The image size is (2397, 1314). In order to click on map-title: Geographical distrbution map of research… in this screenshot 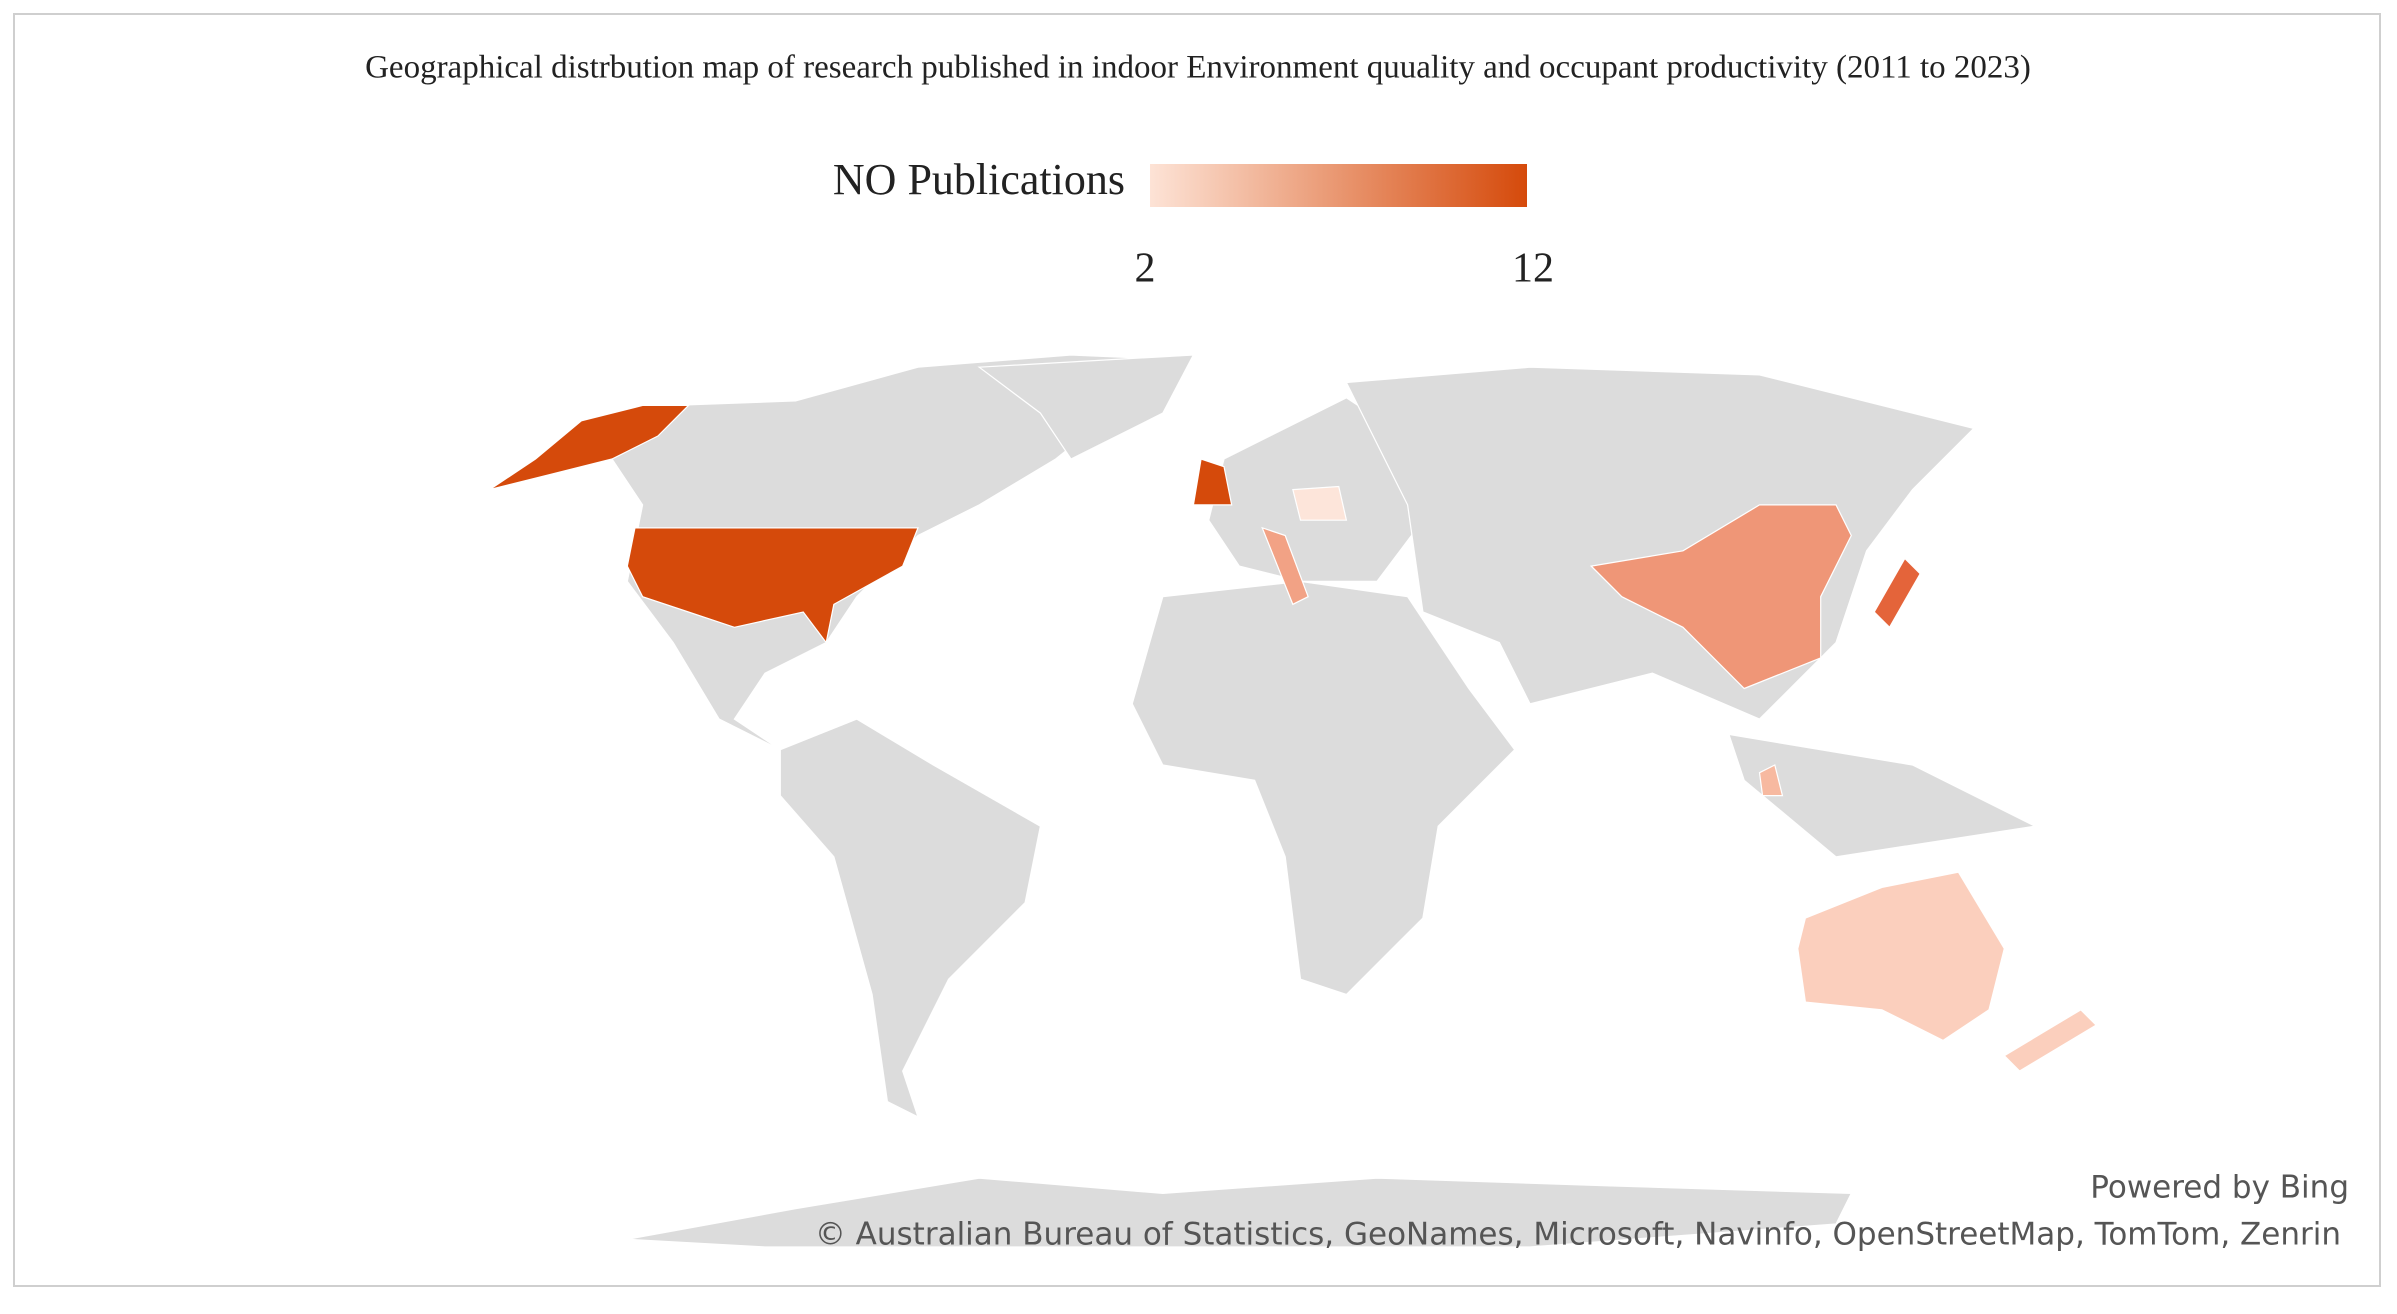, I will do `click(1198, 68)`.